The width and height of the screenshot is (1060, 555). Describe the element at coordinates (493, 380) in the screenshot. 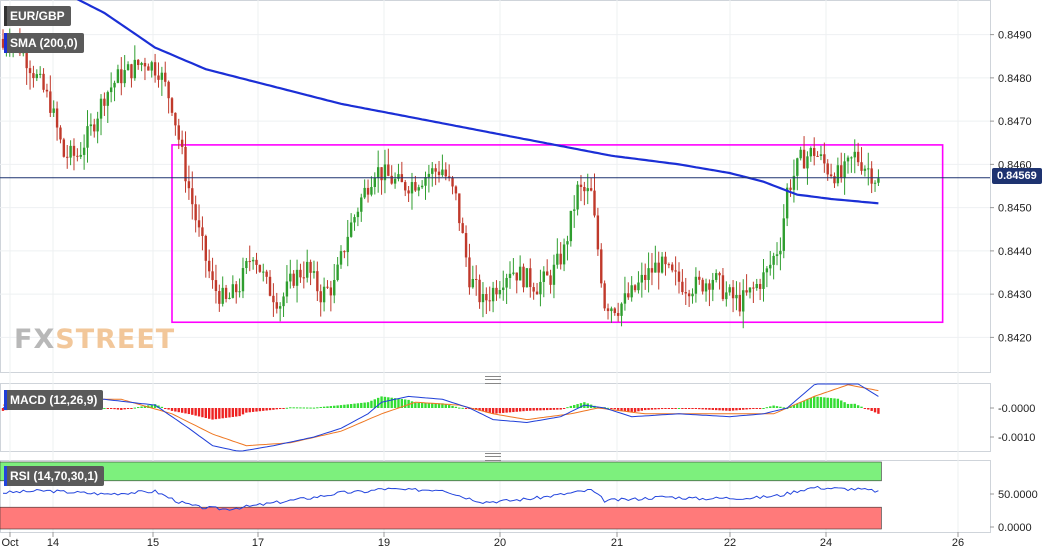

I see `pane-resize-handle-macd` at that location.